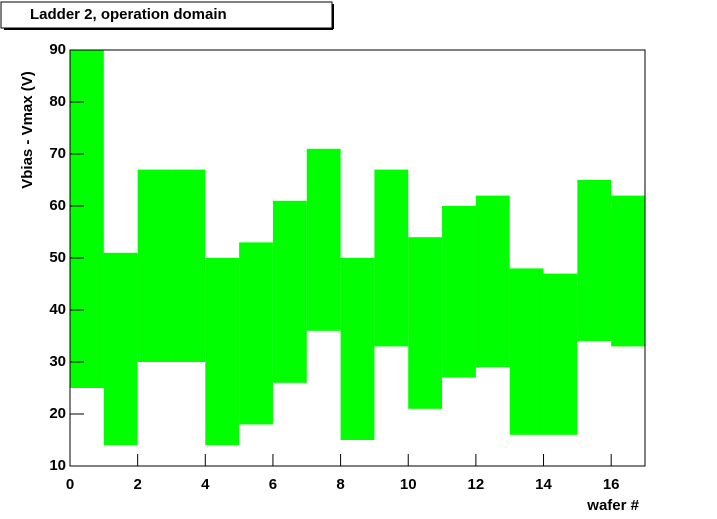 The image size is (717, 519). Describe the element at coordinates (612, 505) in the screenshot. I see `x-axis-label: wafer #` at that location.